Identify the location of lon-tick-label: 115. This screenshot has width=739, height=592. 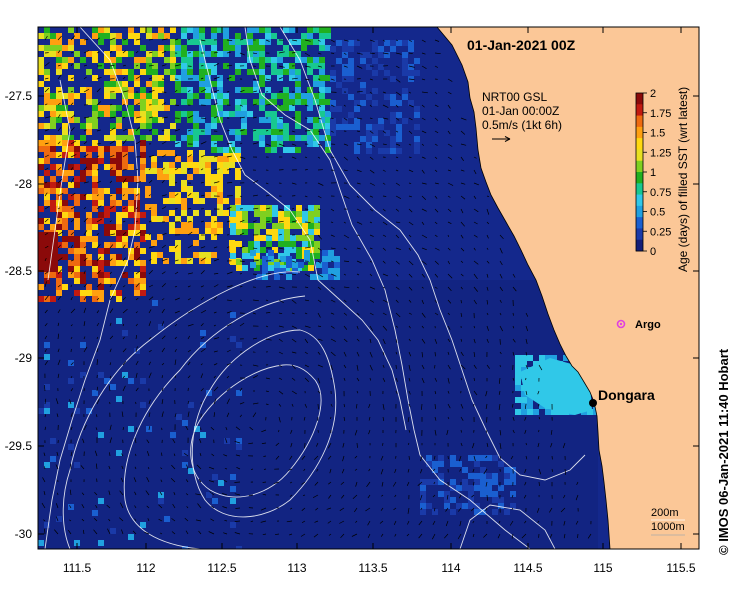
(602, 568).